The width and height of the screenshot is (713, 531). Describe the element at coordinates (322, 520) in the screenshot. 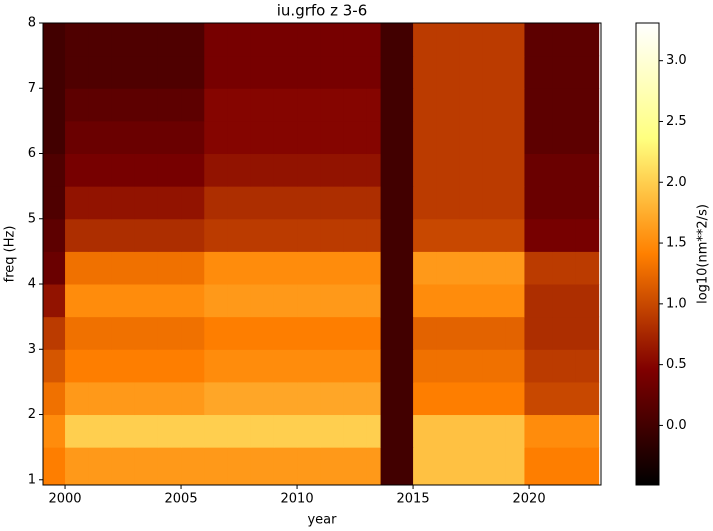

I see `x-axis-label: year` at that location.